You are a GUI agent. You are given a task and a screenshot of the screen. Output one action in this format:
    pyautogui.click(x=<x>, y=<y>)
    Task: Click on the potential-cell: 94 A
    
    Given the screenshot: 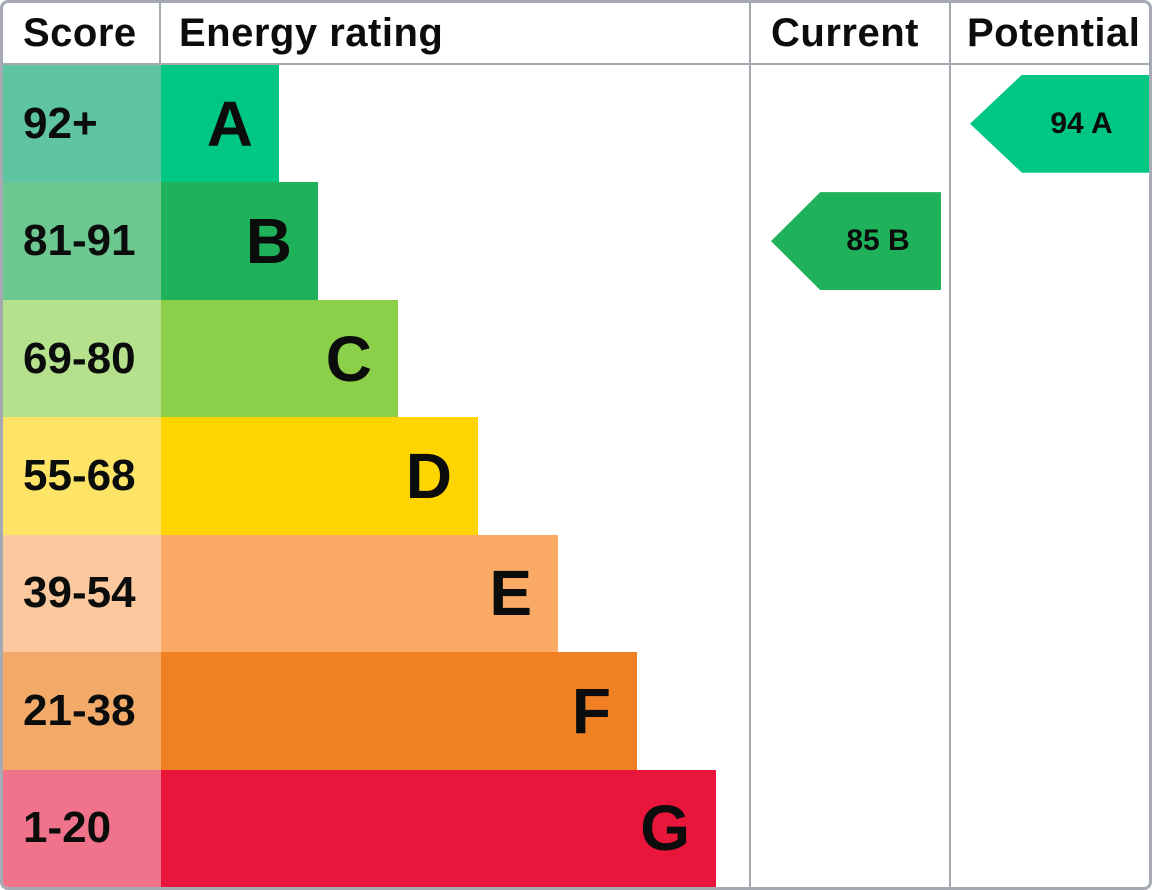 What is the action you would take?
    pyautogui.click(x=1049, y=124)
    